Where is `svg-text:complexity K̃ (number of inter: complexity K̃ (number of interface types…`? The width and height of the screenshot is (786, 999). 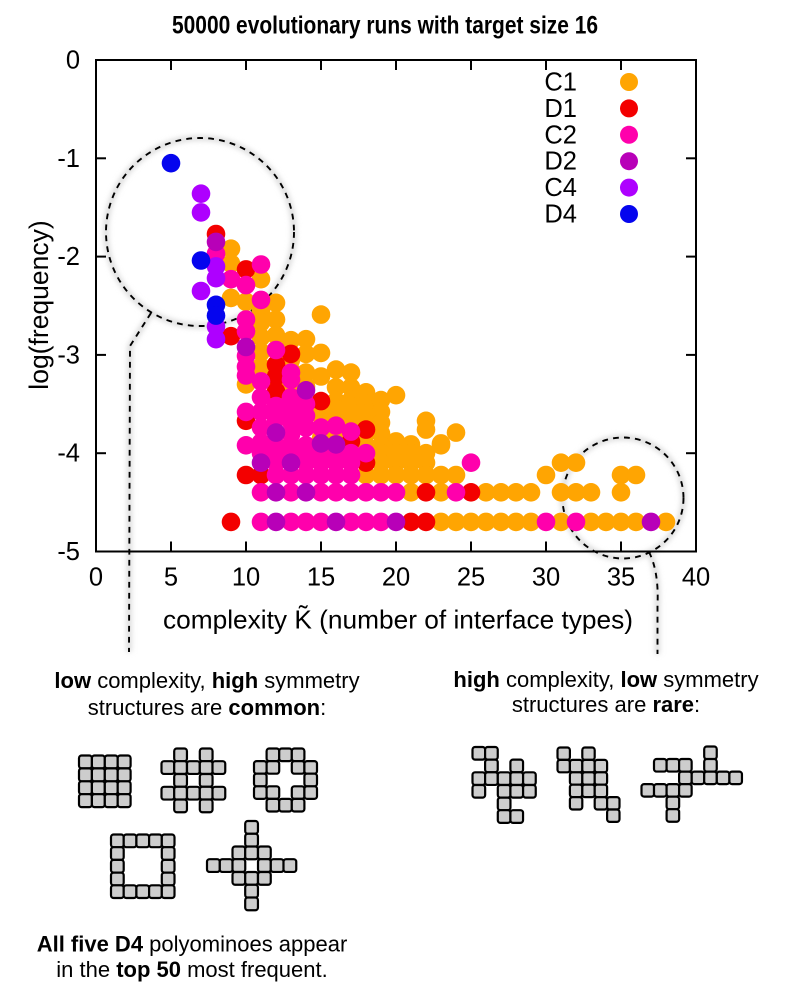 svg-text:complexity K̃ (number of inter: complexity K̃ (number of interface types… is located at coordinates (398, 620).